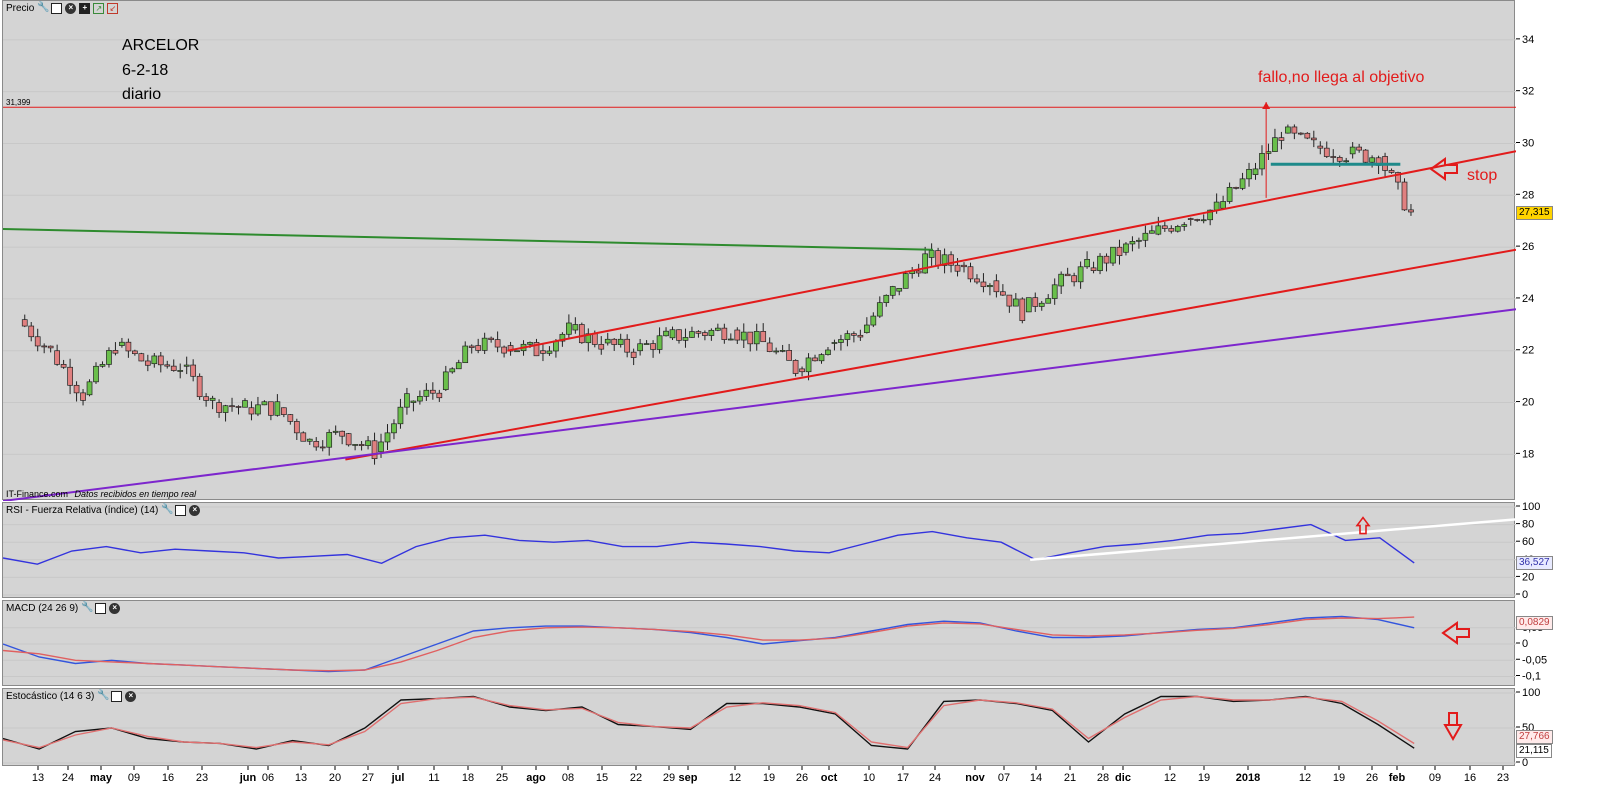  I want to click on panel-tick-label: 20, so click(1528, 577).